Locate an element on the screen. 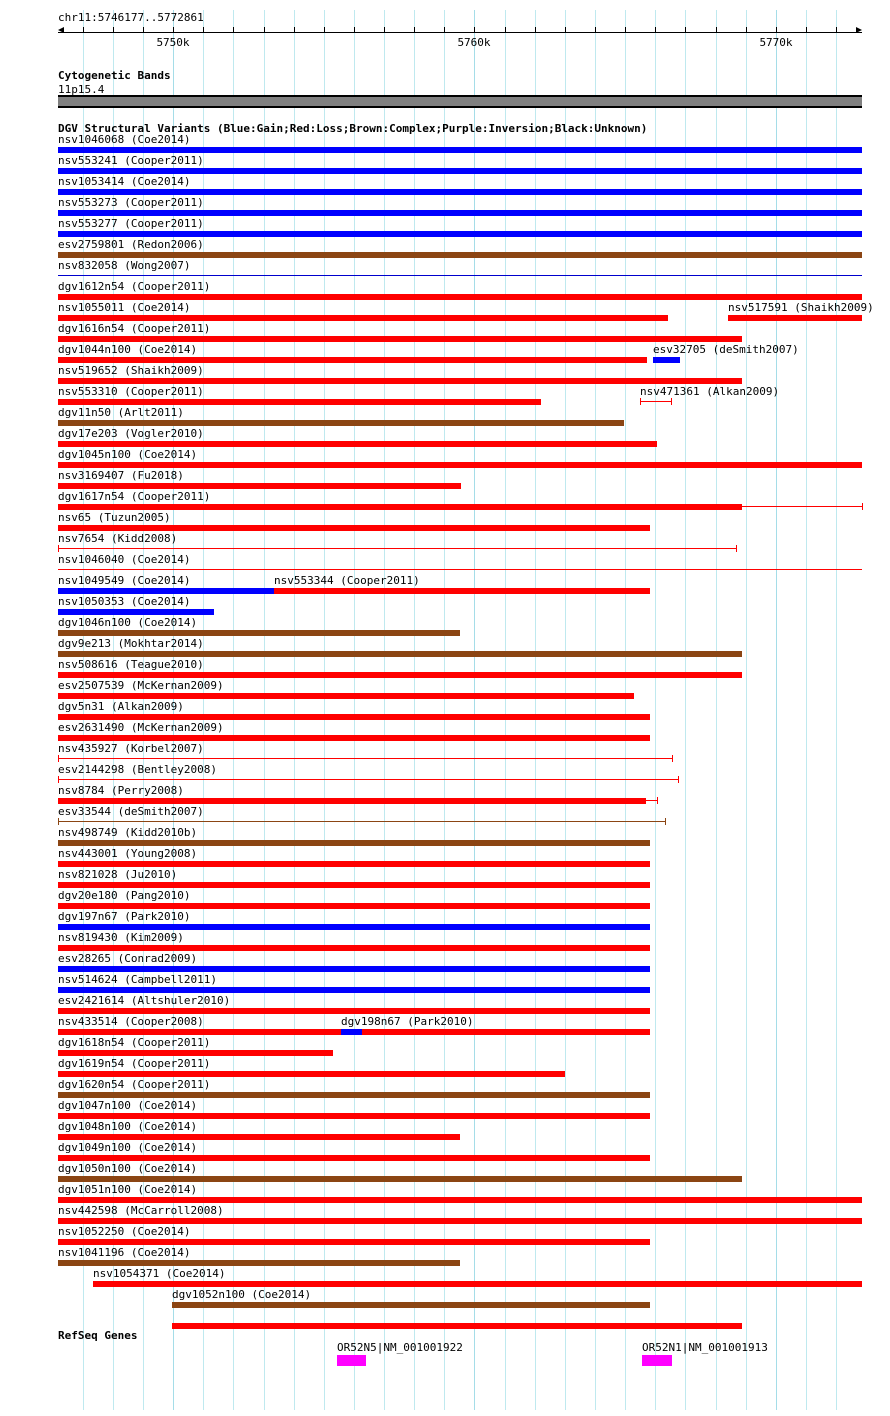 The height and width of the screenshot is (1416, 890). variant-row: nsv471361 (Alkan2009) is located at coordinates (445, 396).